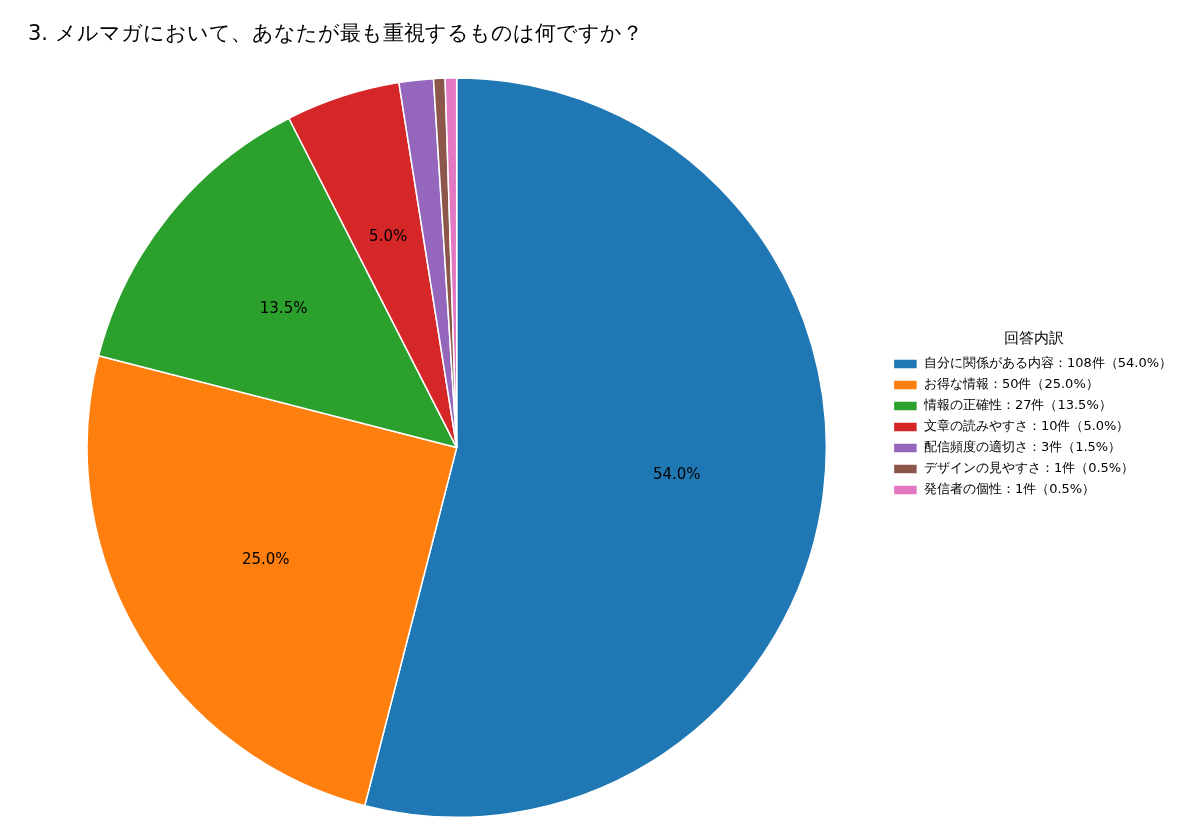 The image size is (1200, 838). I want to click on legend-label: 文章の読みやすさ：10件（5.0%）, so click(1026, 426).